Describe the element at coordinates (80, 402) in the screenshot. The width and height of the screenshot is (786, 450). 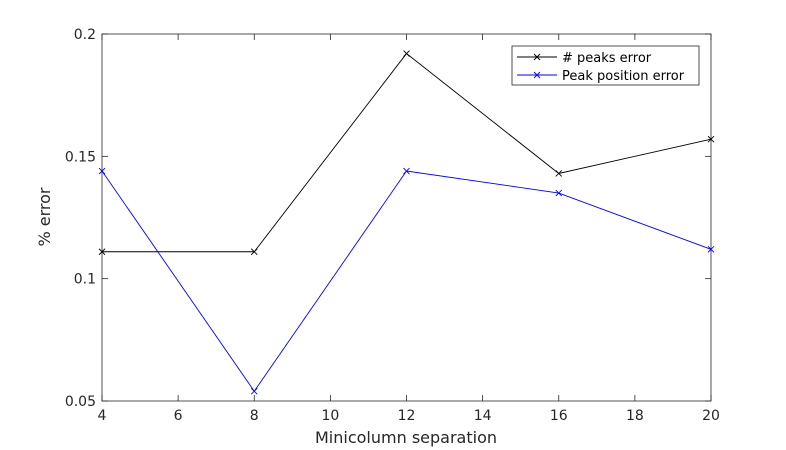
I see `y-tick-label: 0.05` at that location.